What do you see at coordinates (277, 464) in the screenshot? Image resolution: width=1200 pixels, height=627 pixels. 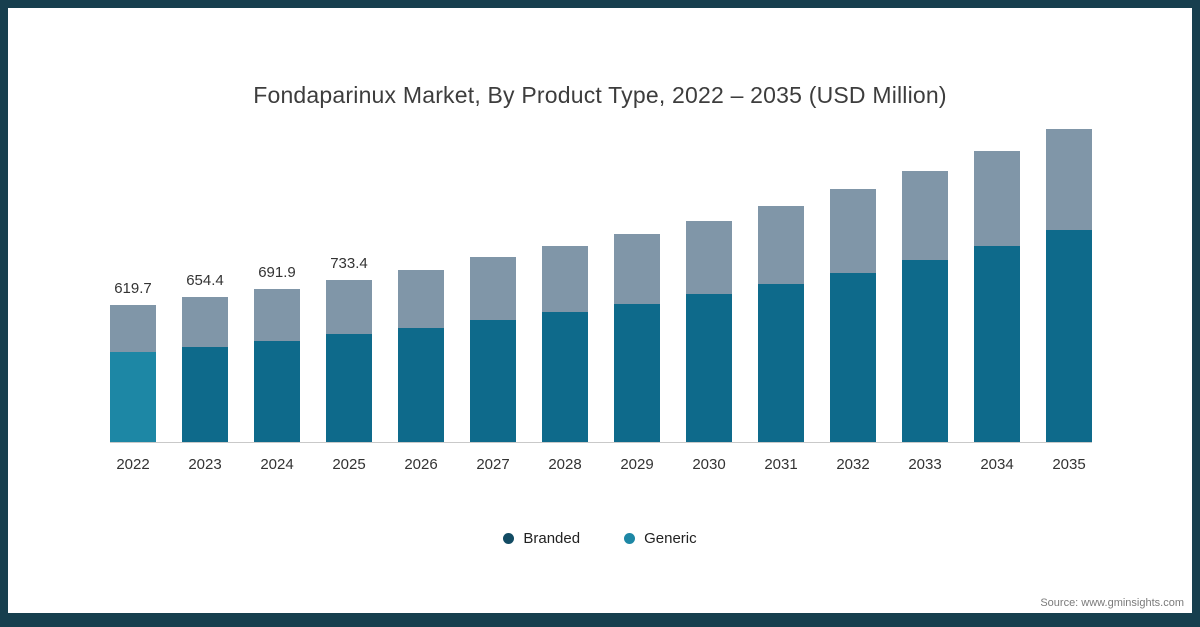 I see `x-tick-2024: 2024` at bounding box center [277, 464].